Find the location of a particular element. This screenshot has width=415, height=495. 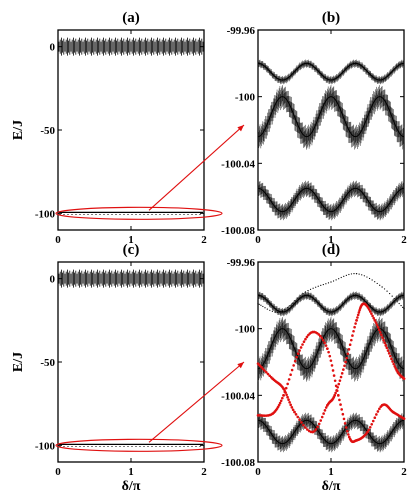

panel-label: (c) is located at coordinates (131, 250).